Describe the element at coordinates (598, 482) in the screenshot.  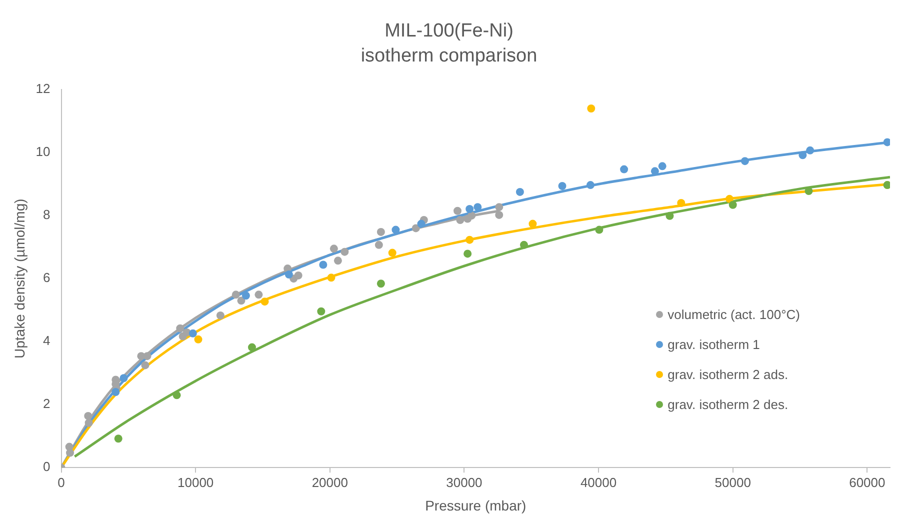
I see `x-tick-label: 40000` at that location.